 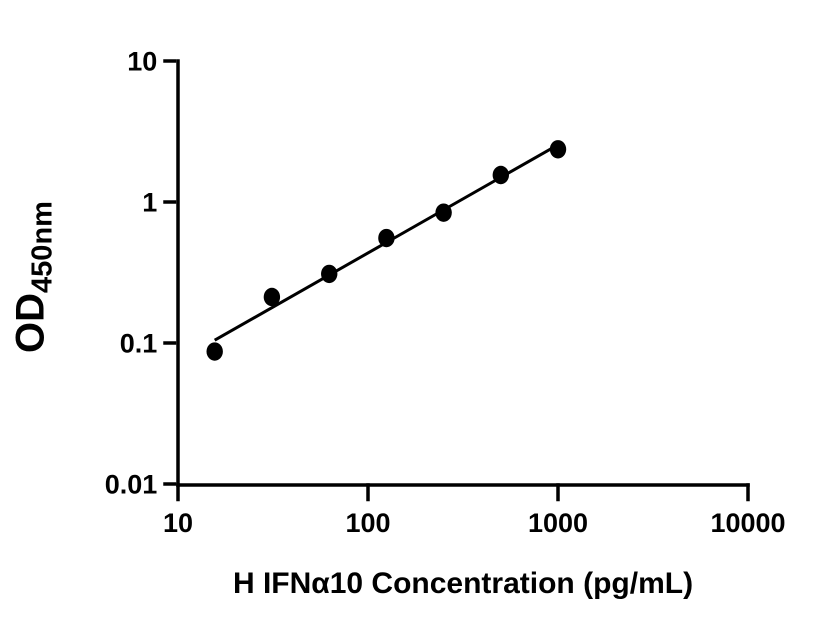 I want to click on y-axis-title-main: OD, so click(x=30, y=322).